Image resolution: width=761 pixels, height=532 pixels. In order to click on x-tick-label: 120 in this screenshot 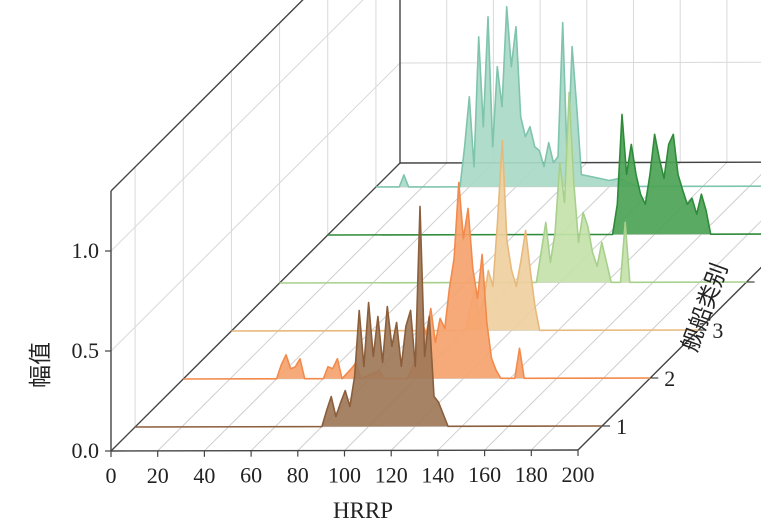, I will do `click(391, 474)`.